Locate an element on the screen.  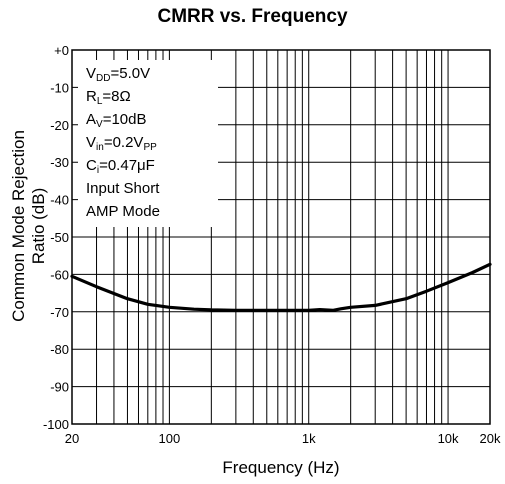
y-tick-label: -90 is located at coordinates (59, 387).